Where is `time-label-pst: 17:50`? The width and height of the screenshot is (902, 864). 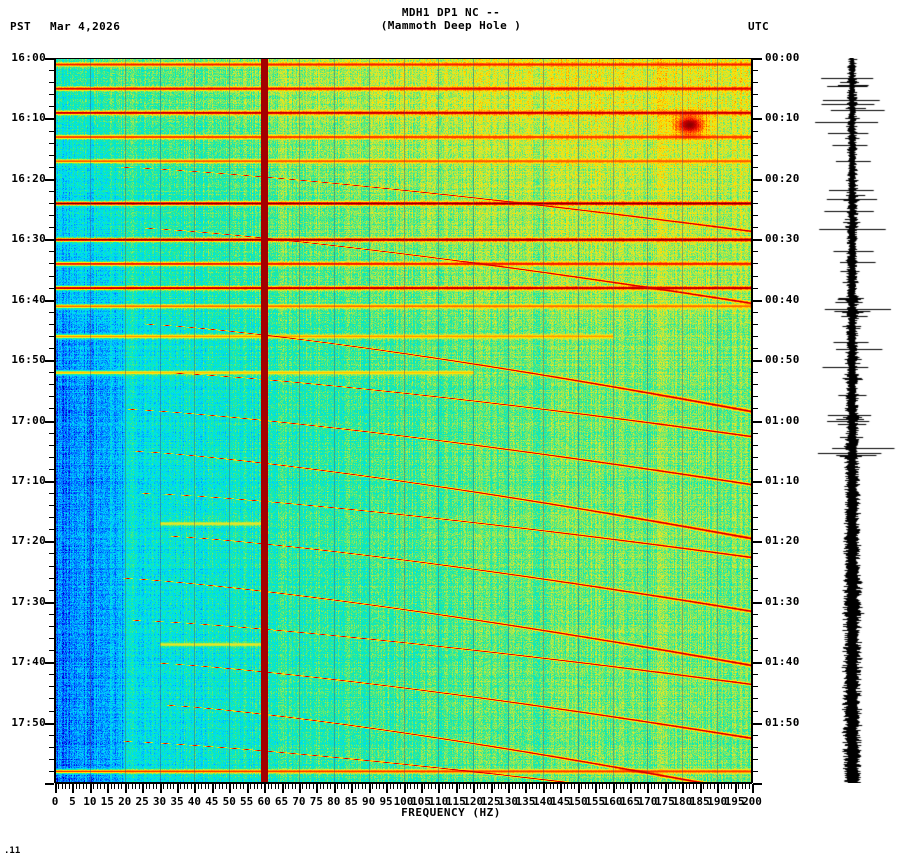
time-label-pst: 17:50 is located at coordinates (28, 722).